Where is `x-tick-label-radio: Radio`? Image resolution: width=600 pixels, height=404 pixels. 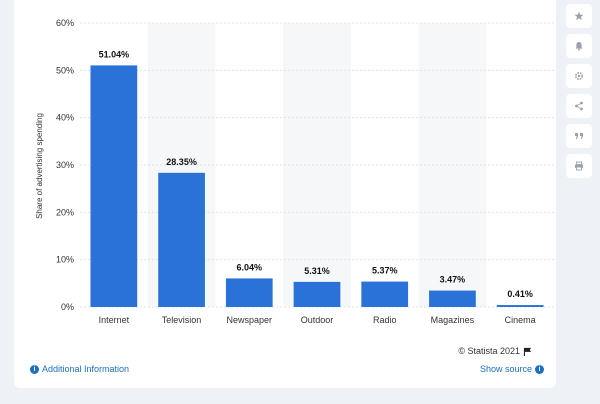
x-tick-label-radio: Radio is located at coordinates (385, 320).